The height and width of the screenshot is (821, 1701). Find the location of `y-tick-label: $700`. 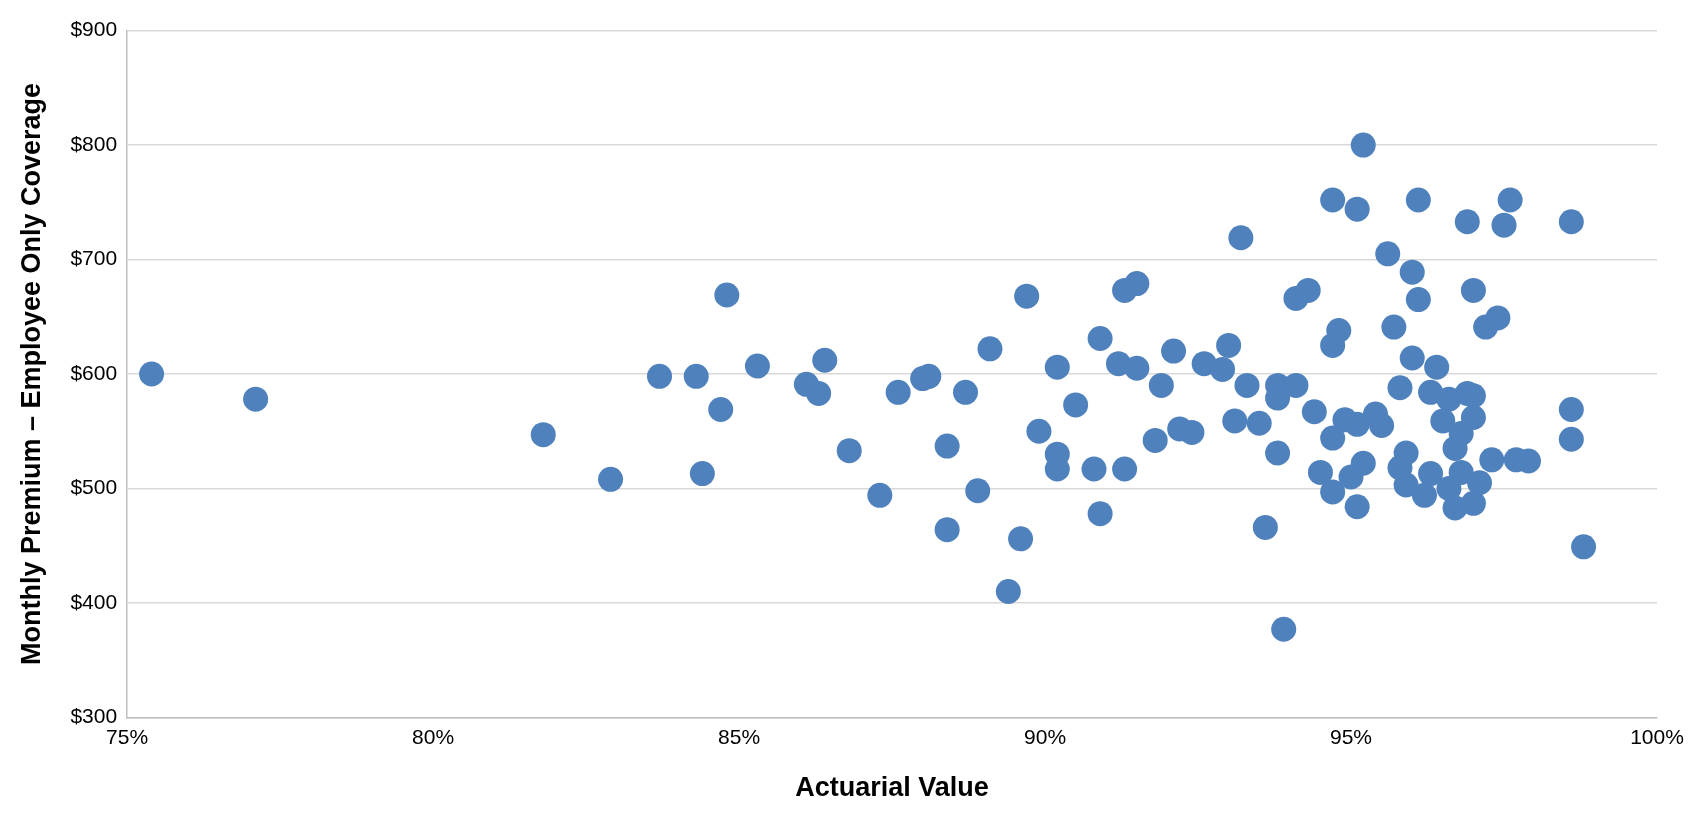

y-tick-label: $700 is located at coordinates (94, 258).